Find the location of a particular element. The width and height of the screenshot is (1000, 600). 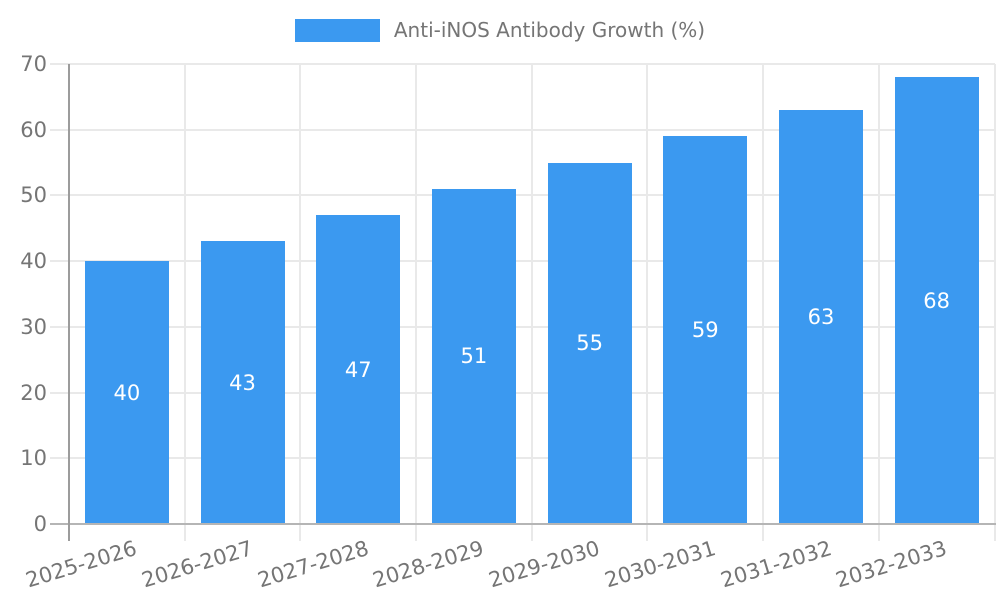

bar-value-label: 51 is located at coordinates (474, 356).